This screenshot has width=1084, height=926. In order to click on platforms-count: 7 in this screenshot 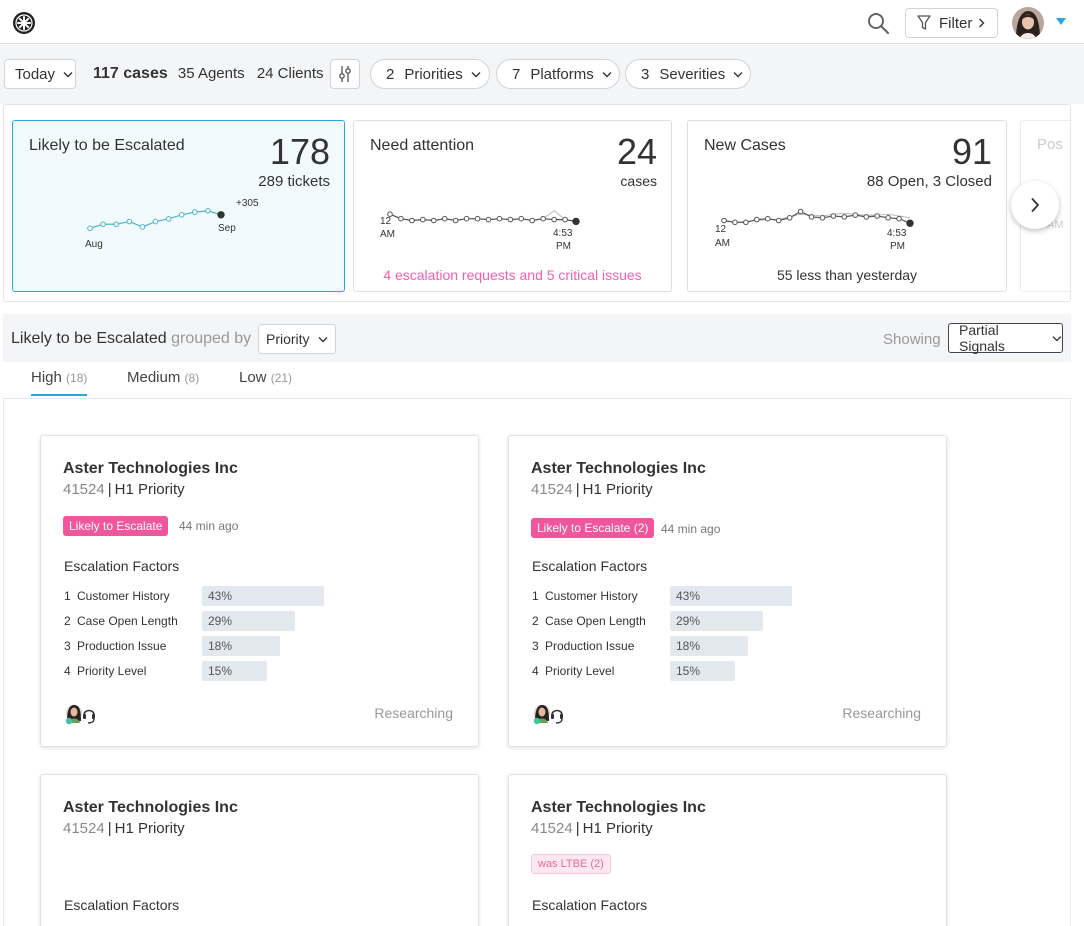, I will do `click(516, 74)`.